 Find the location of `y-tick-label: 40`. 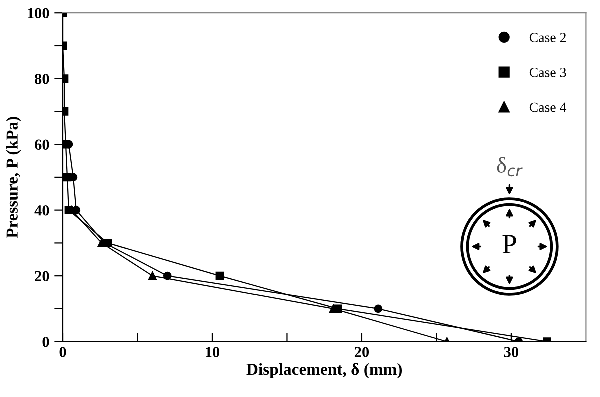

y-tick-label: 40 is located at coordinates (42, 210).